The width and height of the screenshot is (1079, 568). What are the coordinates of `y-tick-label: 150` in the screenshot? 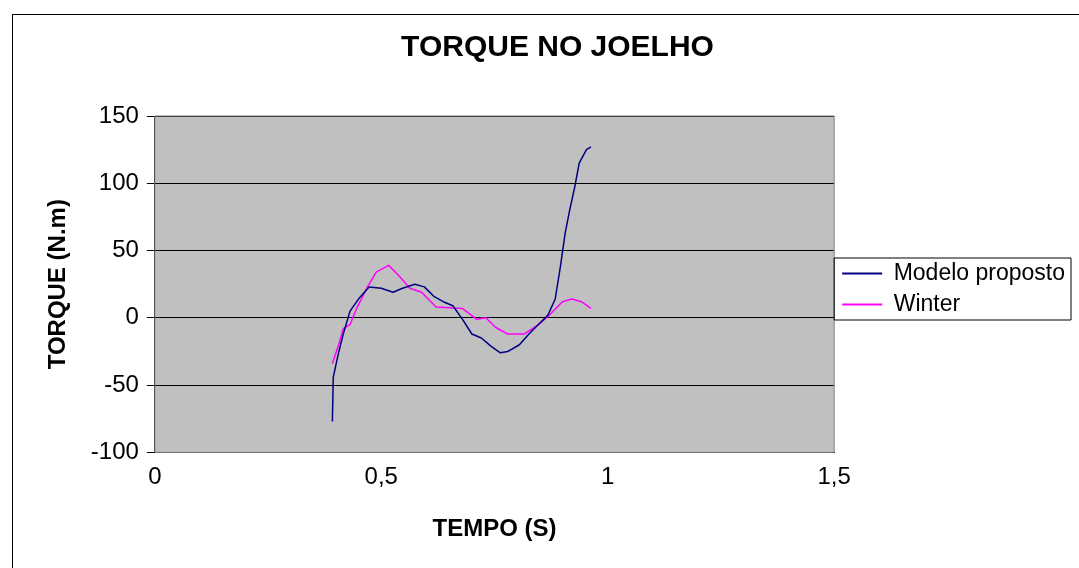 It's located at (118, 114).